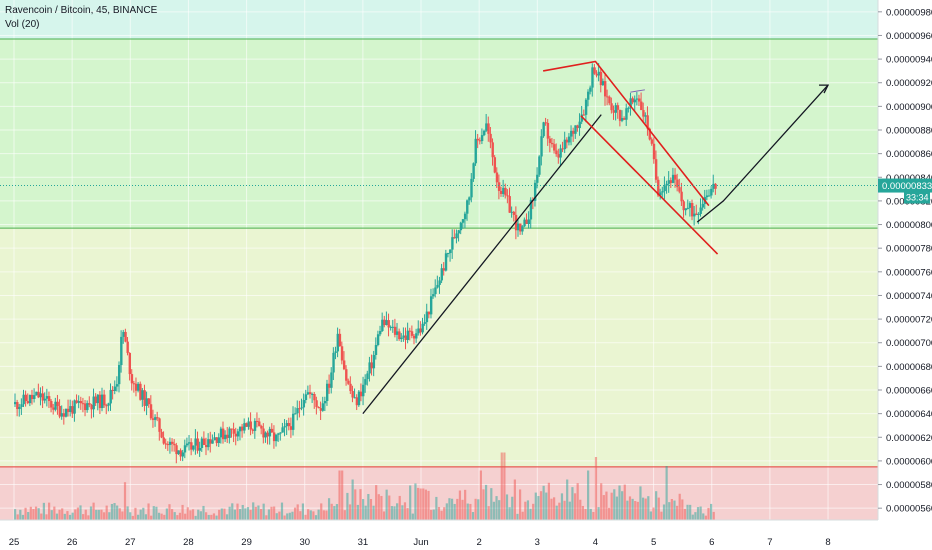 This screenshot has width=932, height=550. What do you see at coordinates (909, 509) in the screenshot?
I see `price-tick-label: 0.00000560` at bounding box center [909, 509].